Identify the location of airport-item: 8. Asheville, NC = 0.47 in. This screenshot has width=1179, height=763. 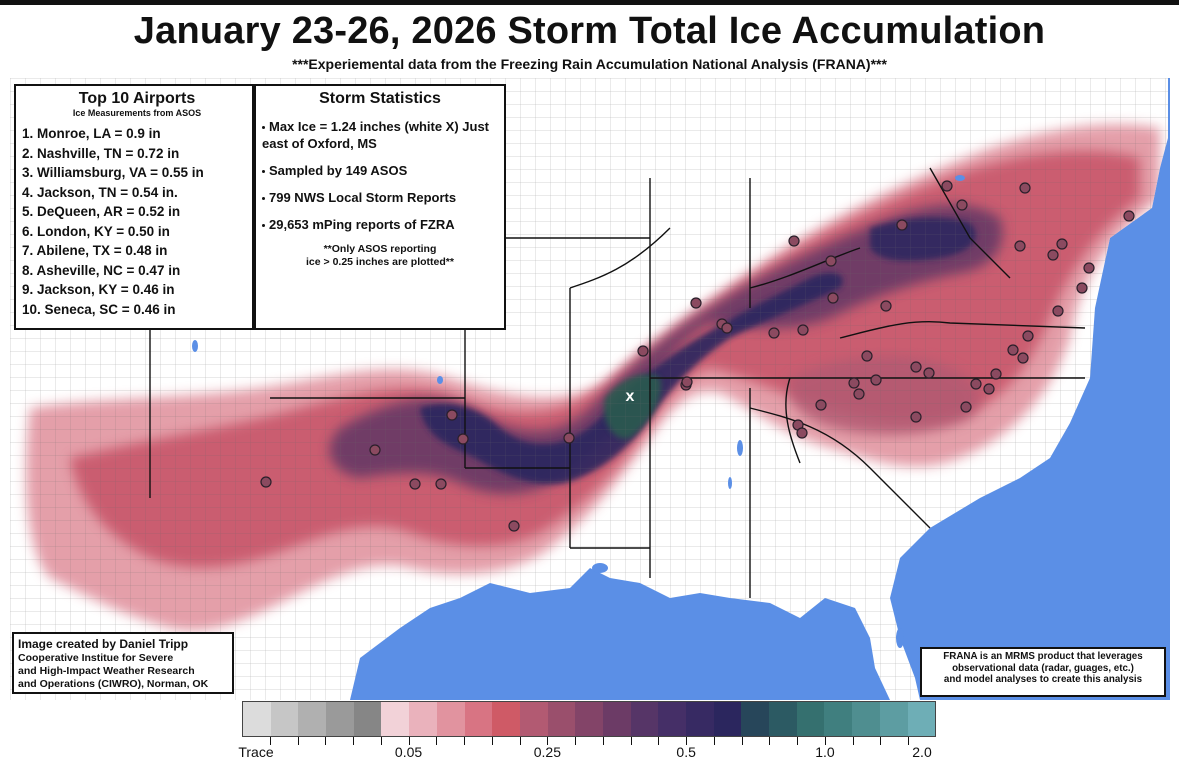
(101, 270).